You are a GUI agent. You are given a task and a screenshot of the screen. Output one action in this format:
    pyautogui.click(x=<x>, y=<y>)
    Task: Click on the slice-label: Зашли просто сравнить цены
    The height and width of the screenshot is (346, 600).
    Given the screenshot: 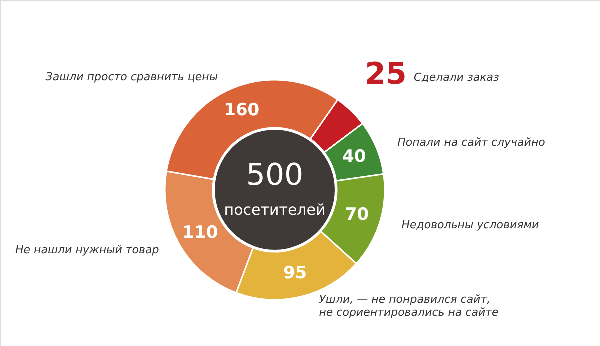 What is the action you would take?
    pyautogui.click(x=132, y=77)
    